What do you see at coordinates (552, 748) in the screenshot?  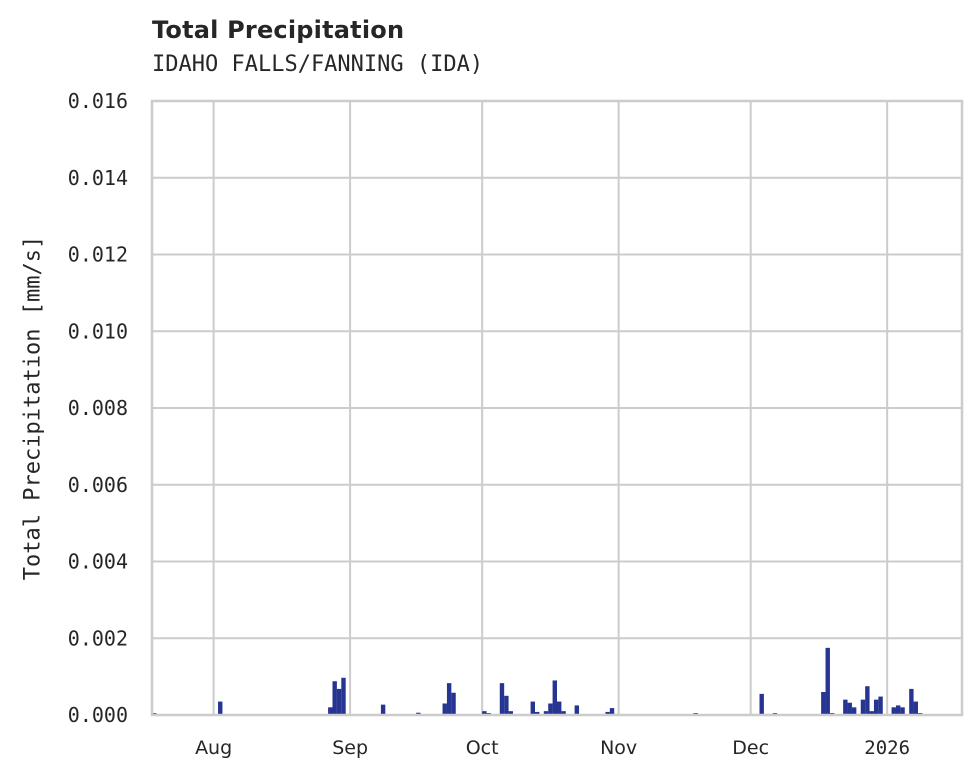 I see `x-axis-ticks: Aug Sep Oct Nov Dec 2026` at bounding box center [552, 748].